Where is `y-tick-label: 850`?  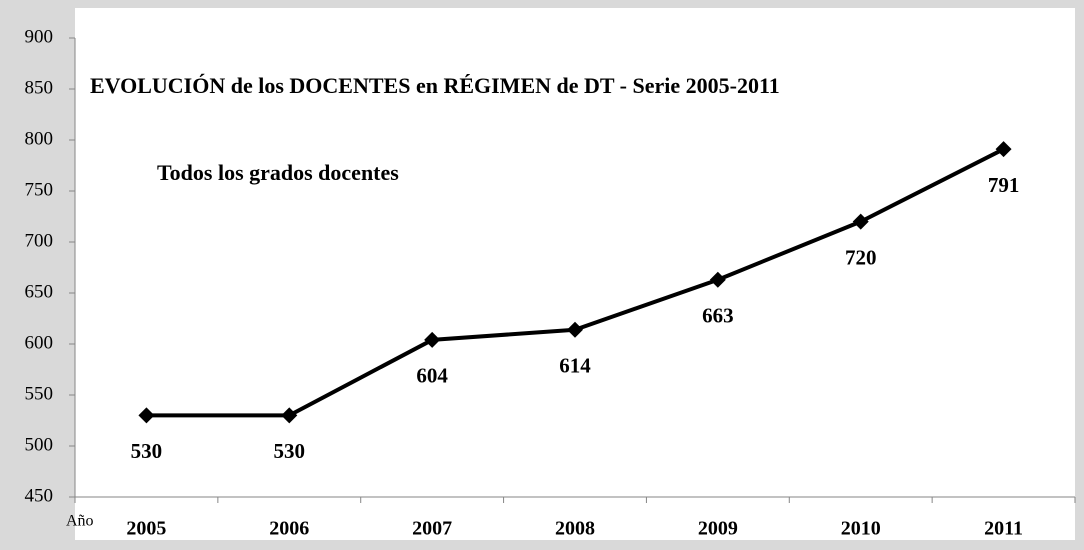 y-tick-label: 850 is located at coordinates (39, 87).